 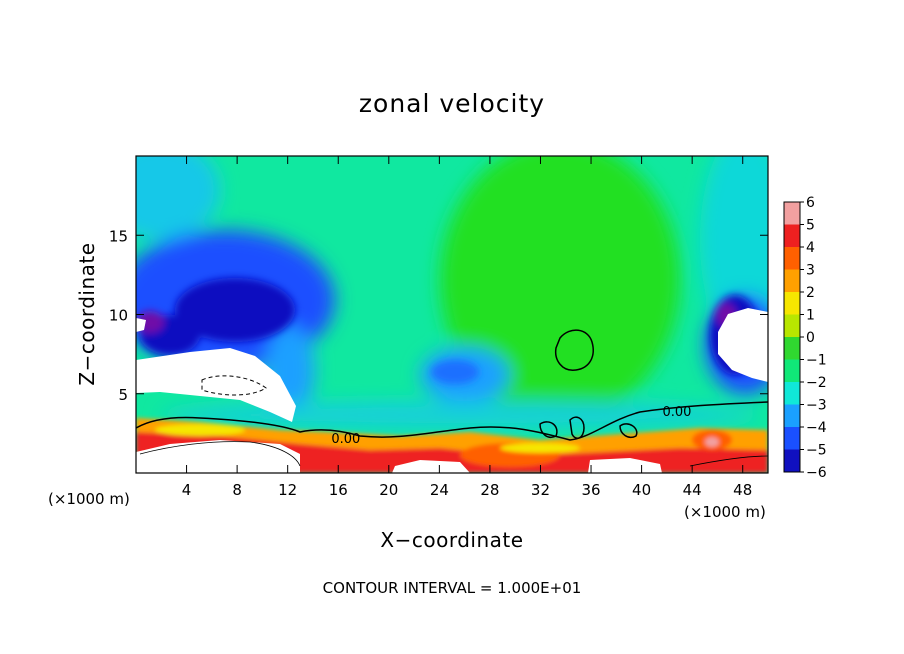 What do you see at coordinates (451, 540) in the screenshot?
I see `x-axis-label: X−coordinate` at bounding box center [451, 540].